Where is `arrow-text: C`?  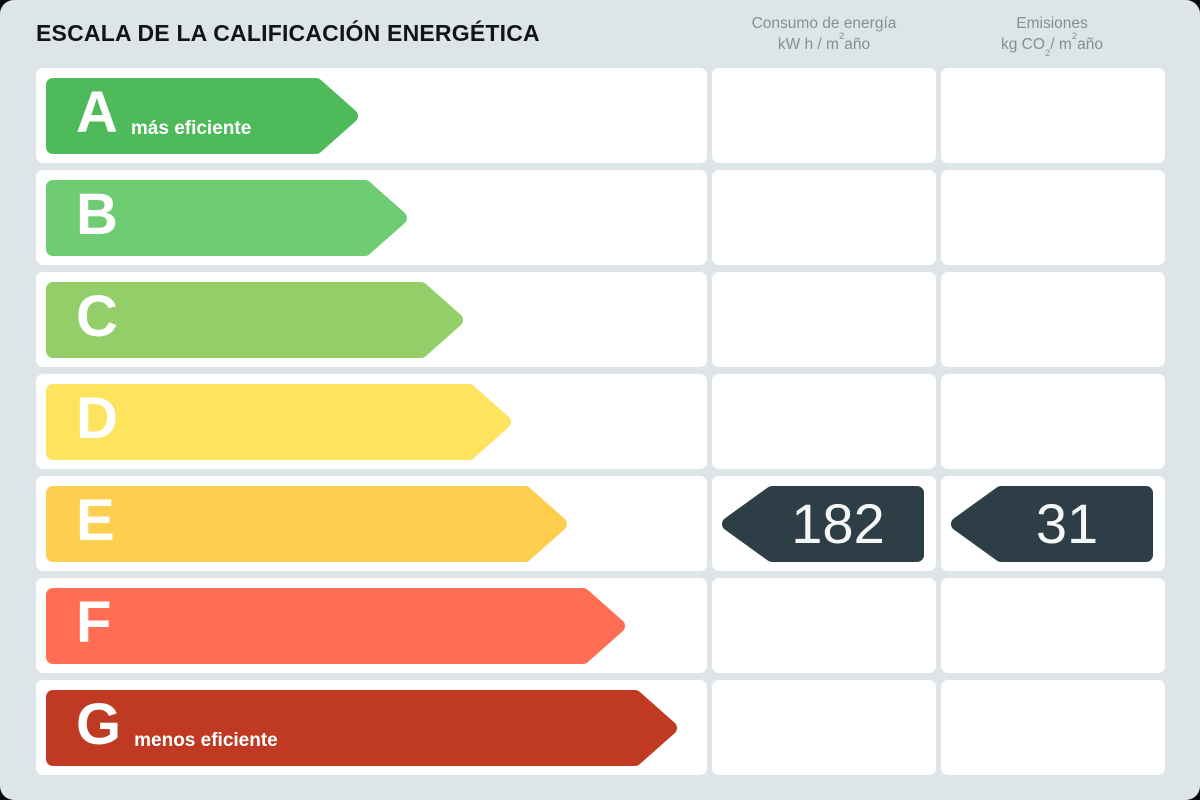
arrow-text: C is located at coordinates (97, 320).